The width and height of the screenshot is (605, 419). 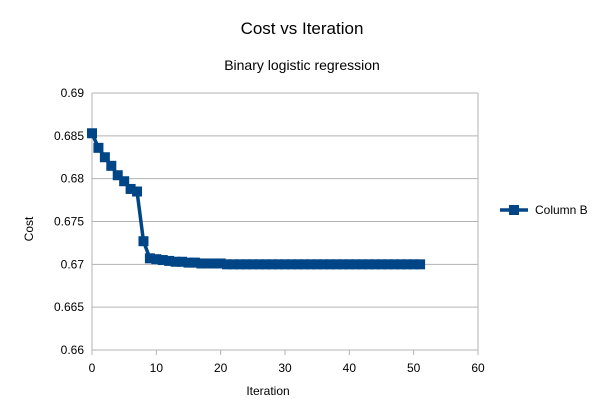 I want to click on x-tick-label: 0, so click(x=92, y=368).